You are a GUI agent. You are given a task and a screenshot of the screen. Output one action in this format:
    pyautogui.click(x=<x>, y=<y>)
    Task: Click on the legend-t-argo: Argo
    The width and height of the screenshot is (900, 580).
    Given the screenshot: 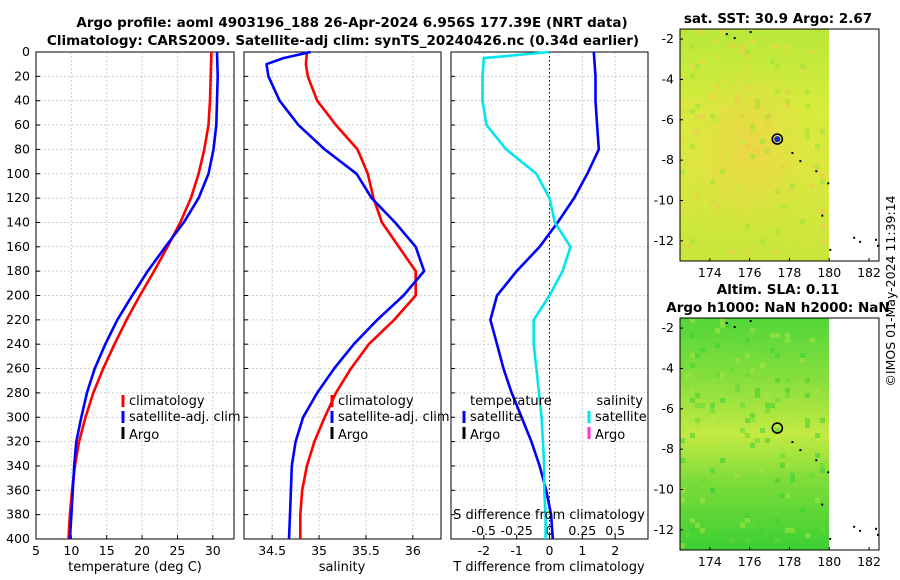 What is the action you would take?
    pyautogui.click(x=485, y=435)
    